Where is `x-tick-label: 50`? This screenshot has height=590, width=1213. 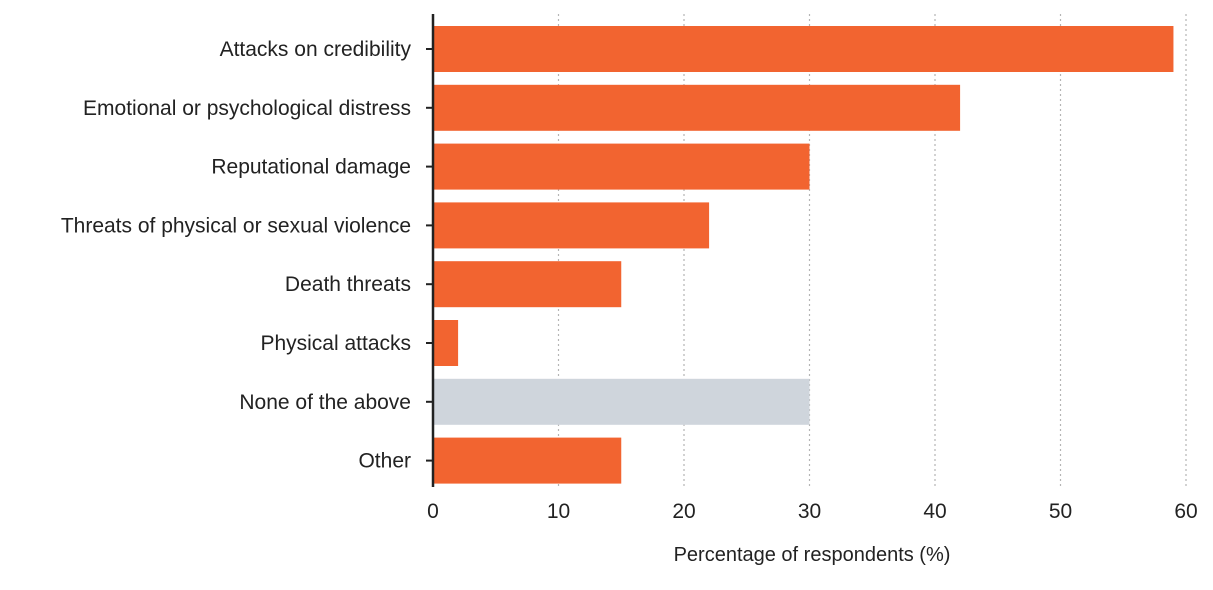 x-tick-label: 50 is located at coordinates (1060, 511).